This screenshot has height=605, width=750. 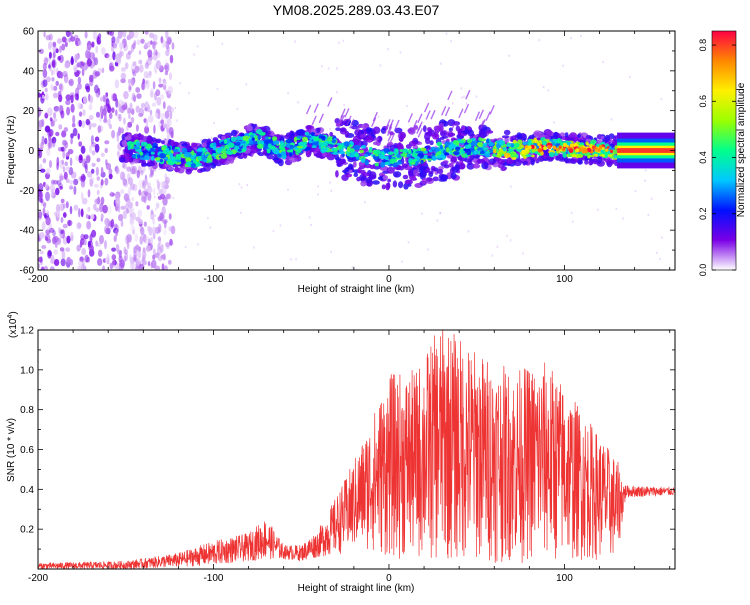 What do you see at coordinates (356, 289) in the screenshot?
I see `heatmap-x-label: Height of straight line (km)` at bounding box center [356, 289].